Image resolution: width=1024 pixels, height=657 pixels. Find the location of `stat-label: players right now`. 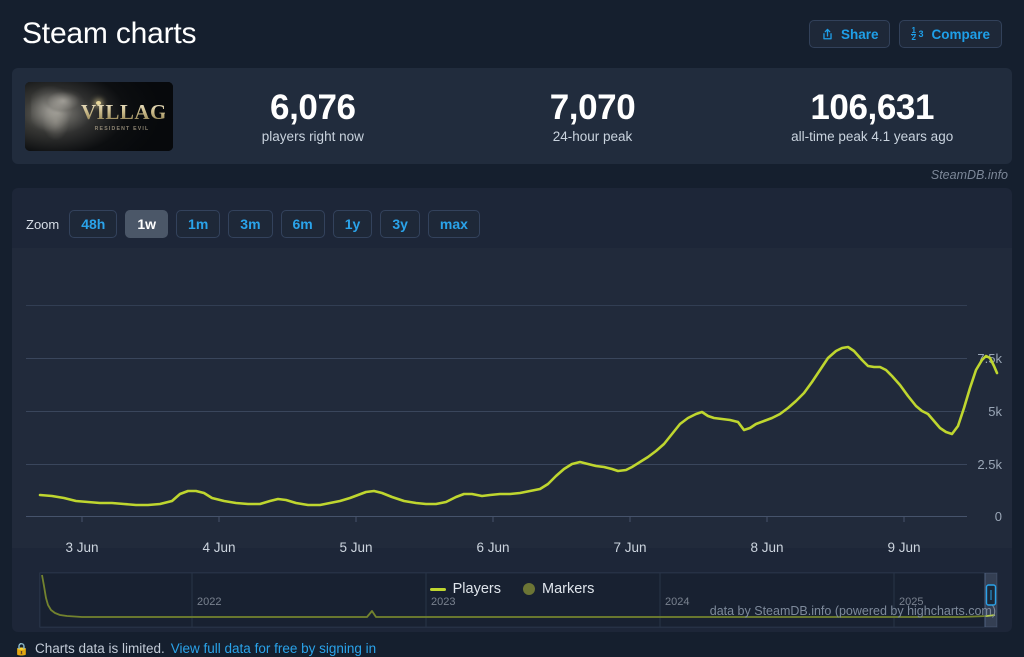

stat-label: players right now is located at coordinates (312, 137).